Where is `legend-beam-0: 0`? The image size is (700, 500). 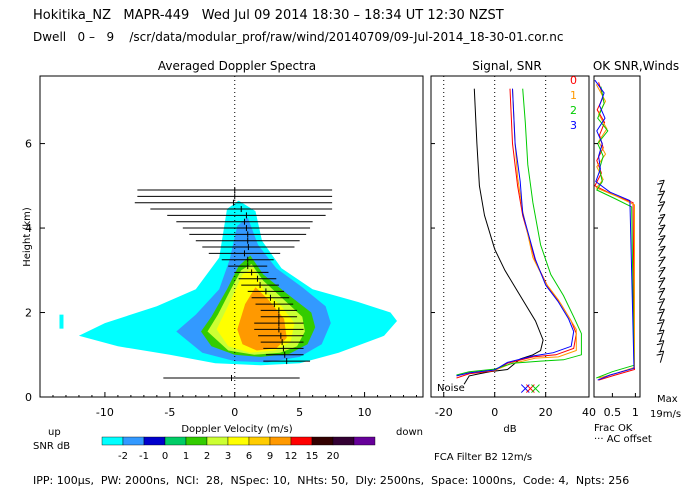 legend-beam-0: 0 is located at coordinates (573, 80).